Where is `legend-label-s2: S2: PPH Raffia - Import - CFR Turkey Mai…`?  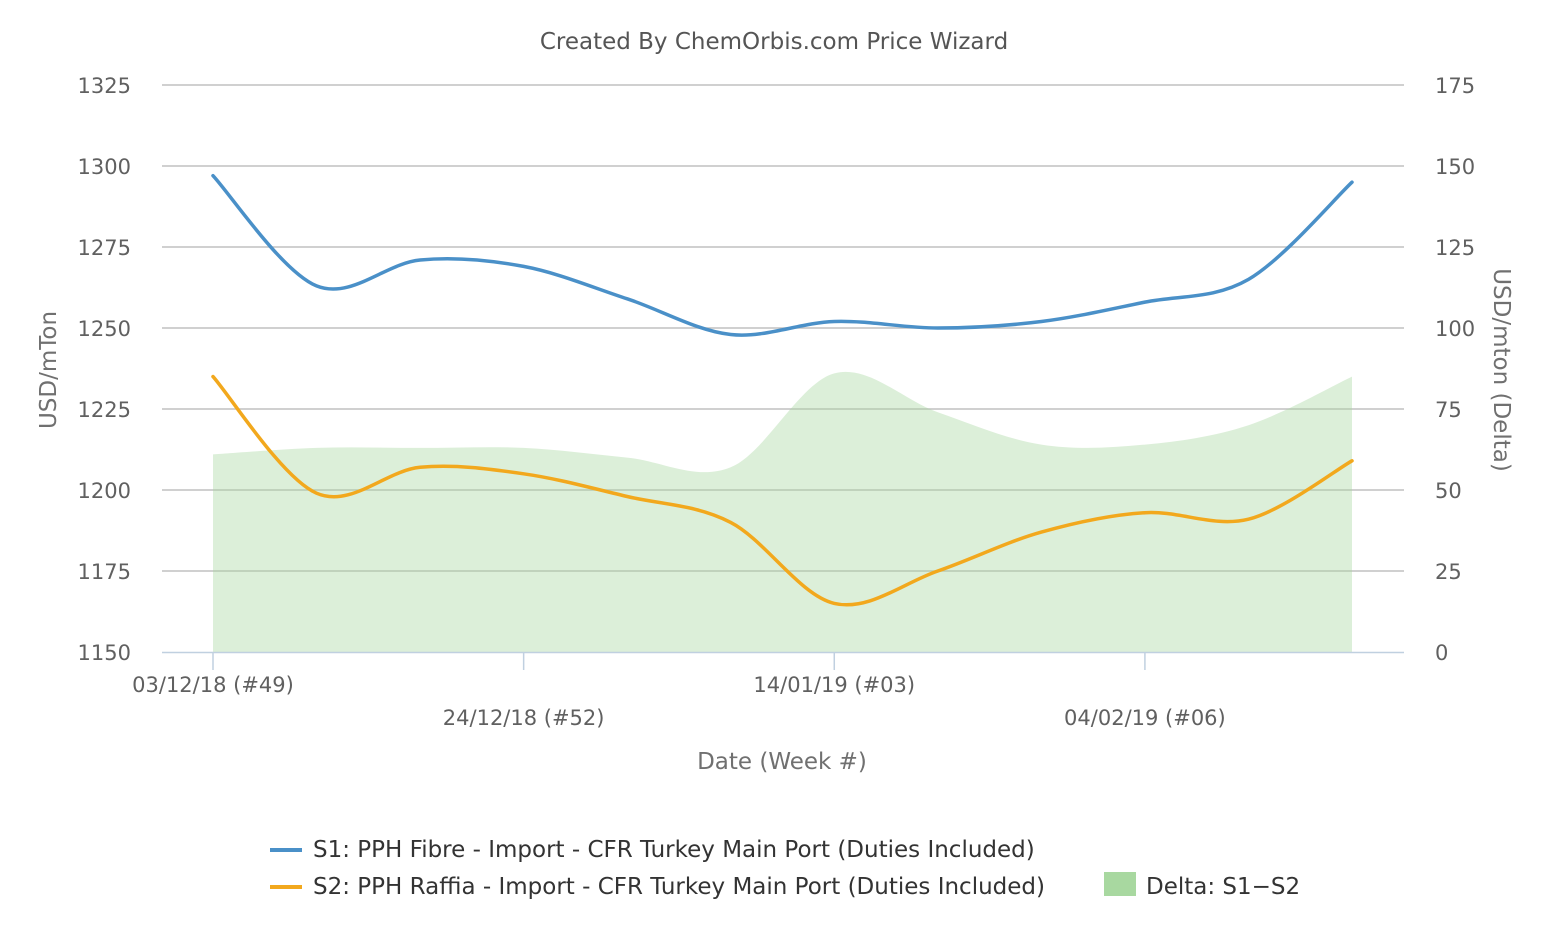 legend-label-s2: S2: PPH Raffia - Import - CFR Turkey Mai… is located at coordinates (679, 887).